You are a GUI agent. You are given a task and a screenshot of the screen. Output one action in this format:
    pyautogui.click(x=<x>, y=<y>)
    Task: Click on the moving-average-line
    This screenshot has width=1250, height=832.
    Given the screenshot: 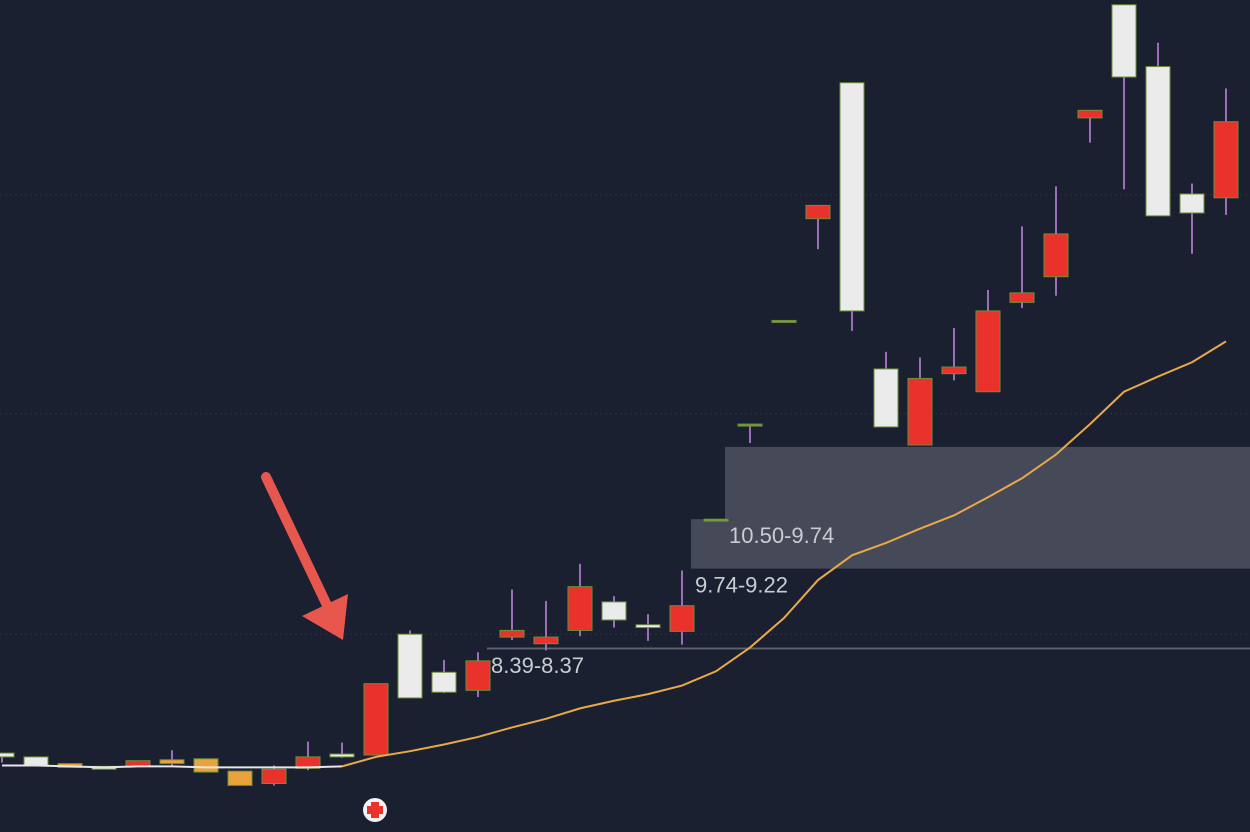 What is the action you would take?
    pyautogui.click(x=172, y=766)
    